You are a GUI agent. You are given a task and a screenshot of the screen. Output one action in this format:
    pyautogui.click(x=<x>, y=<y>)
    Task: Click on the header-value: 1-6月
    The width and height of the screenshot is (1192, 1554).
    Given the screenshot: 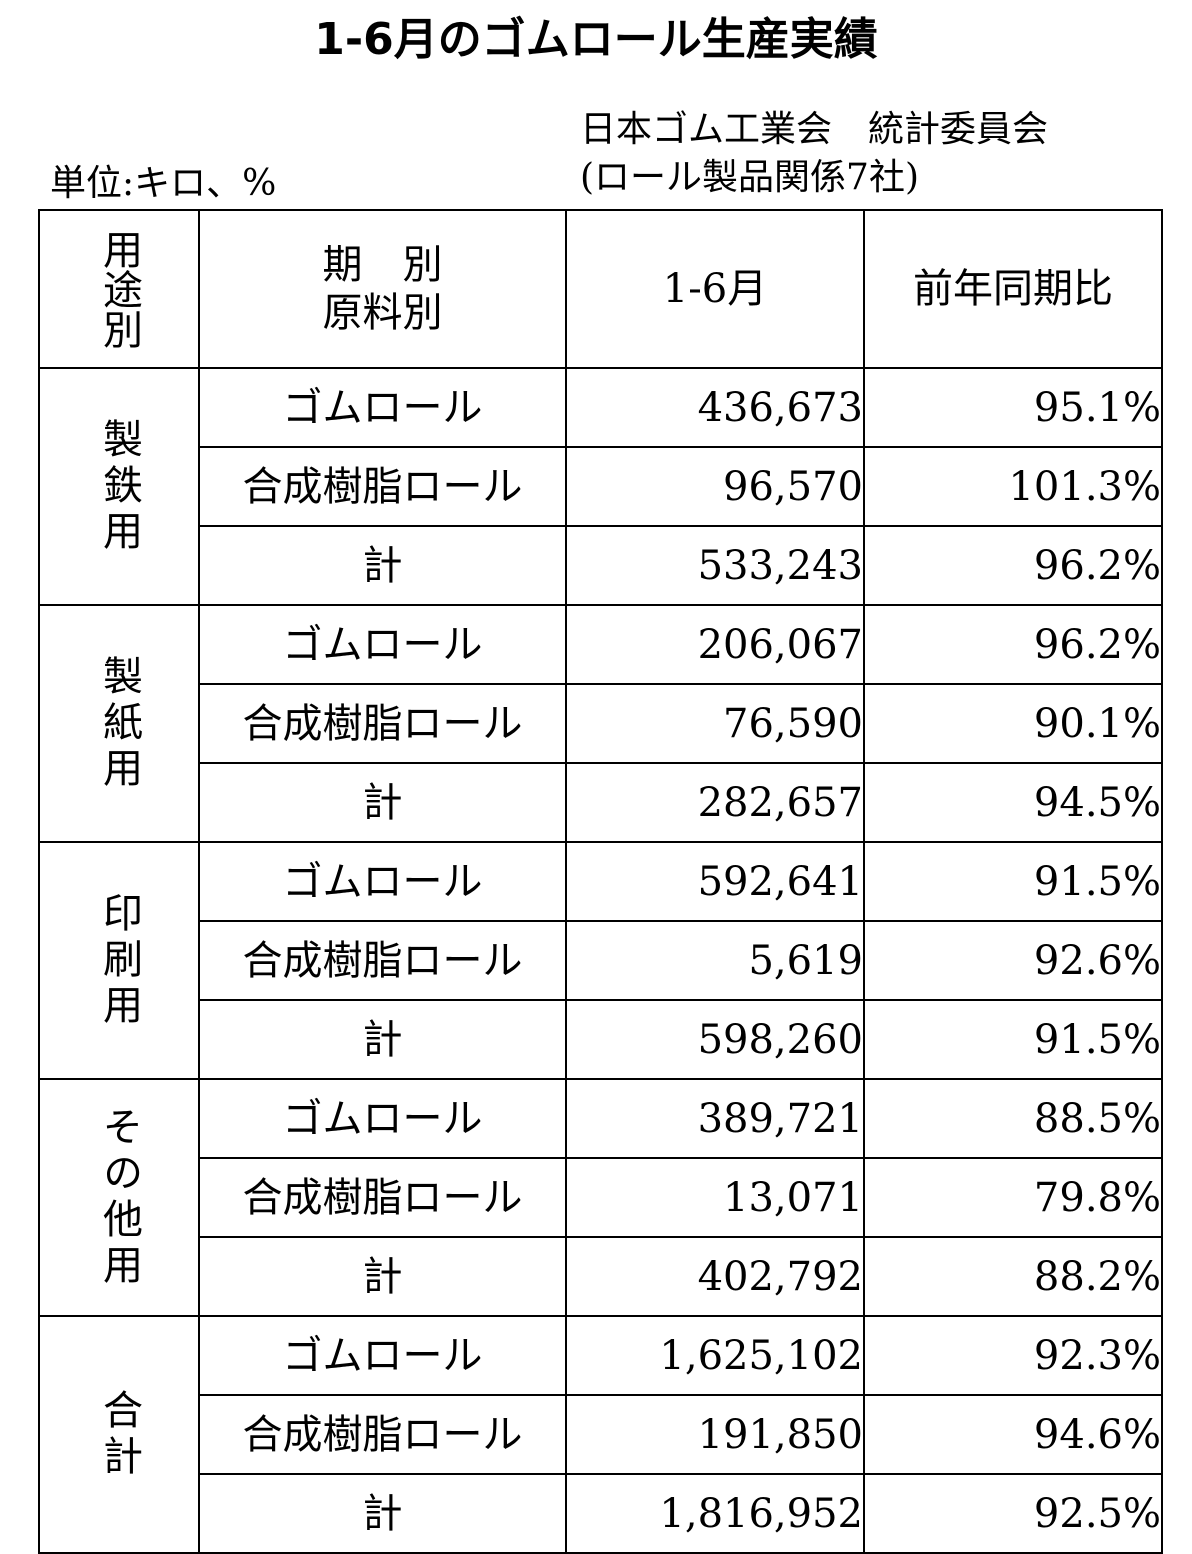 What is the action you would take?
    pyautogui.click(x=715, y=289)
    